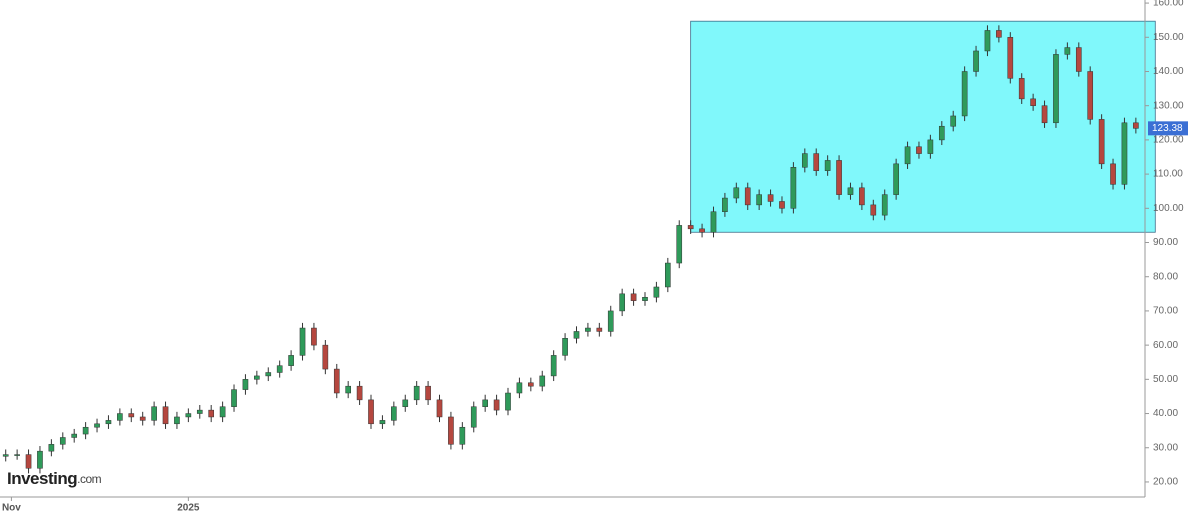 This screenshot has width=1200, height=514. Describe the element at coordinates (42, 478) in the screenshot. I see `logo-brand: Investing` at that location.